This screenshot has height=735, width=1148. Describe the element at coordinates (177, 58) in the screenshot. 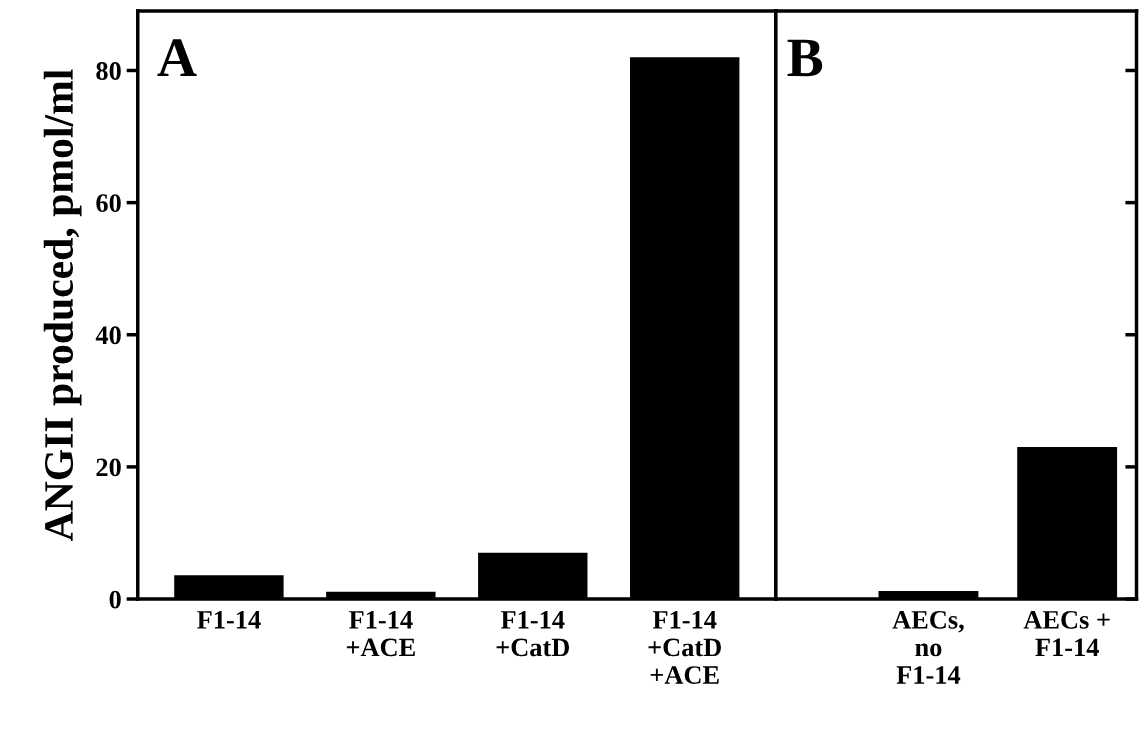

I see `annotation: A` at that location.